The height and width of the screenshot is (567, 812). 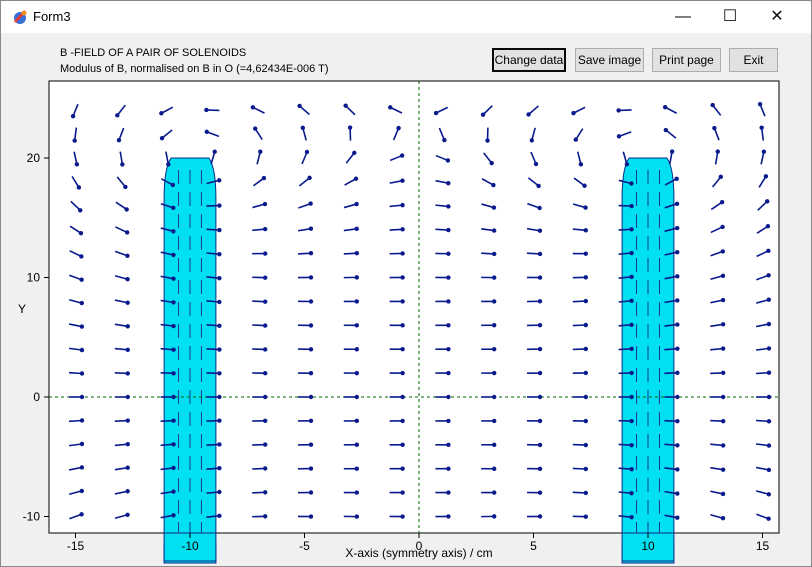 What do you see at coordinates (609, 60) in the screenshot?
I see `save-image-button: Save image` at bounding box center [609, 60].